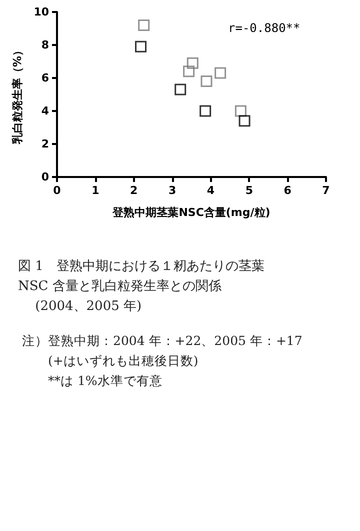 The height and width of the screenshot is (531, 360). What do you see at coordinates (163, 361) in the screenshot?
I see `text: 注）登熟中期：2004 年：+22、2005 年：+17 (+はいずれも出穂後日数) **は 1%水準で有意` at bounding box center [163, 361].